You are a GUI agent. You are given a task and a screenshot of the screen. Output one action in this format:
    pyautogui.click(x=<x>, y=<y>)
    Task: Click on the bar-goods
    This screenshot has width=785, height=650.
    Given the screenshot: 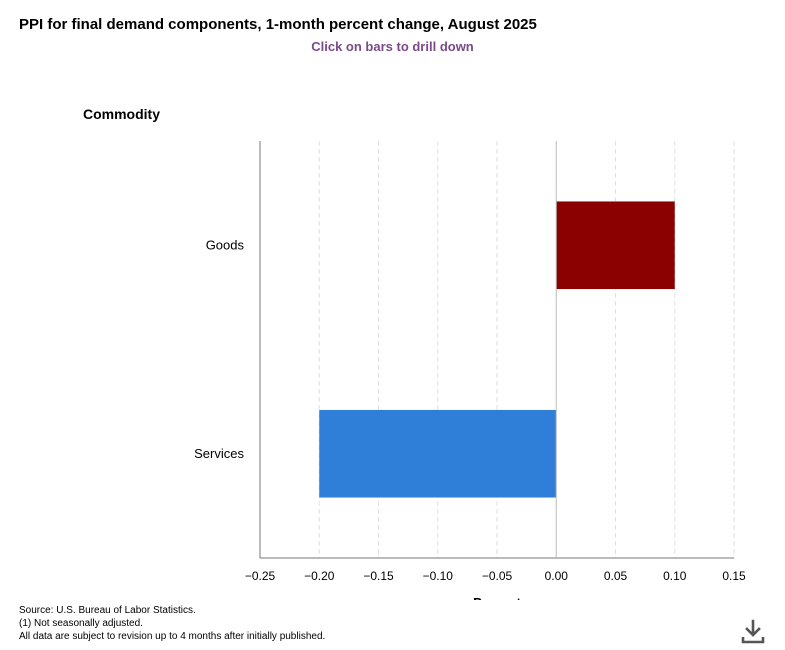 What is the action you would take?
    pyautogui.click(x=615, y=245)
    